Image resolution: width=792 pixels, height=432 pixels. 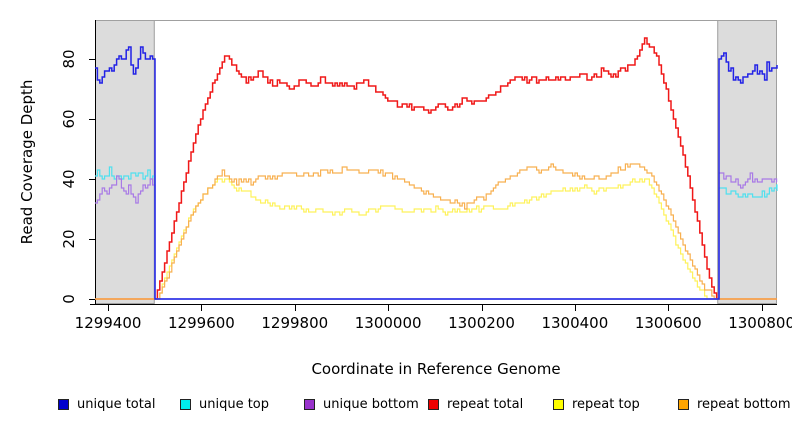 I want to click on y-tick-label: 80, so click(x=69, y=59).